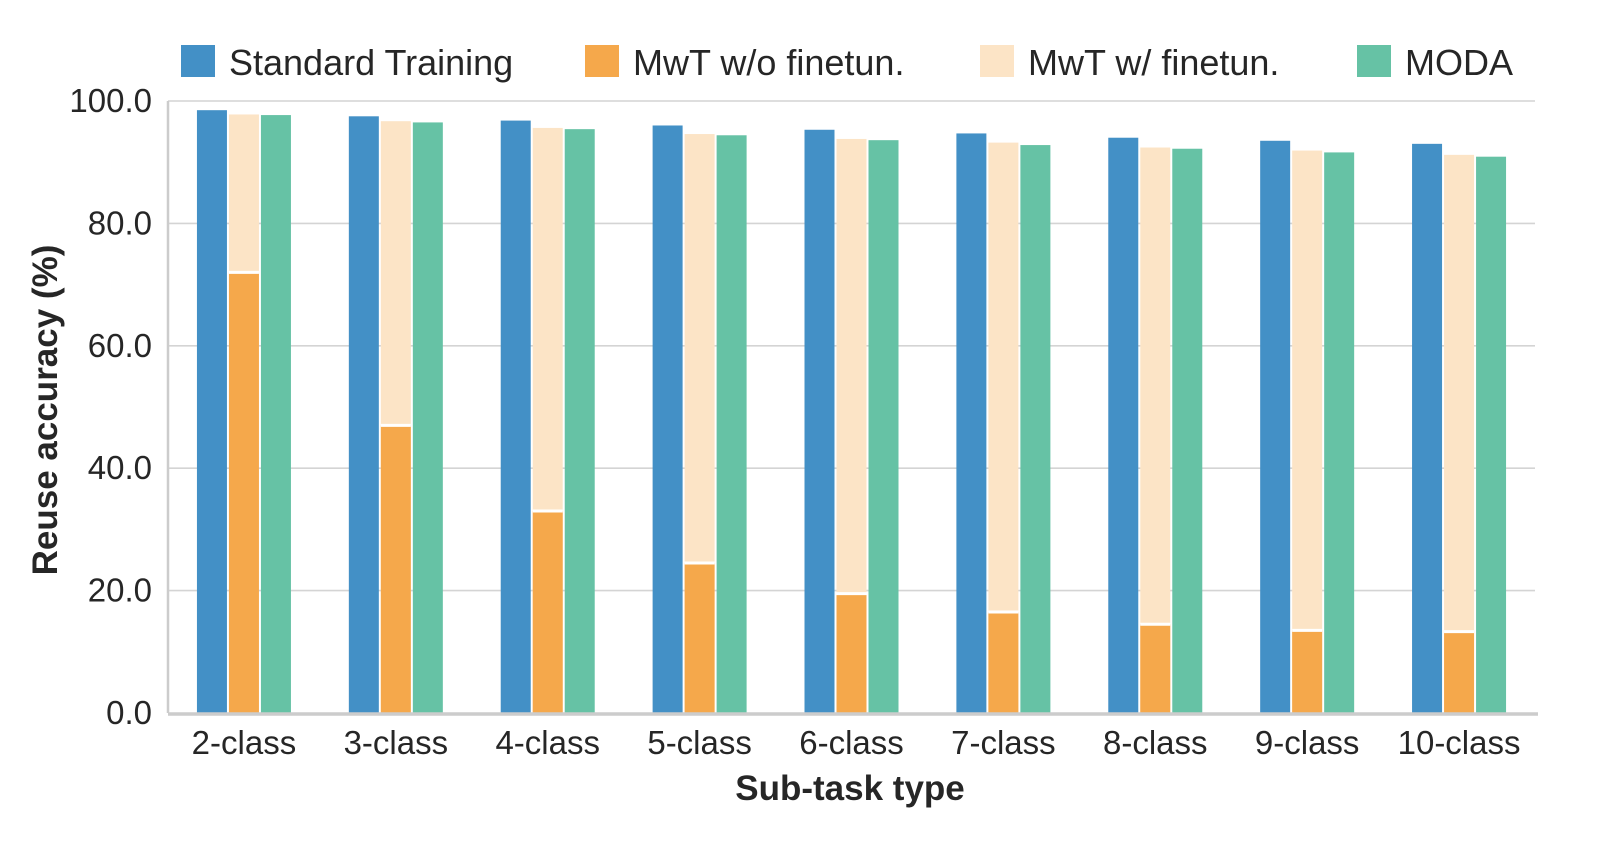  Describe the element at coordinates (110, 100) in the screenshot. I see `y-tick-label: 100.0` at that location.